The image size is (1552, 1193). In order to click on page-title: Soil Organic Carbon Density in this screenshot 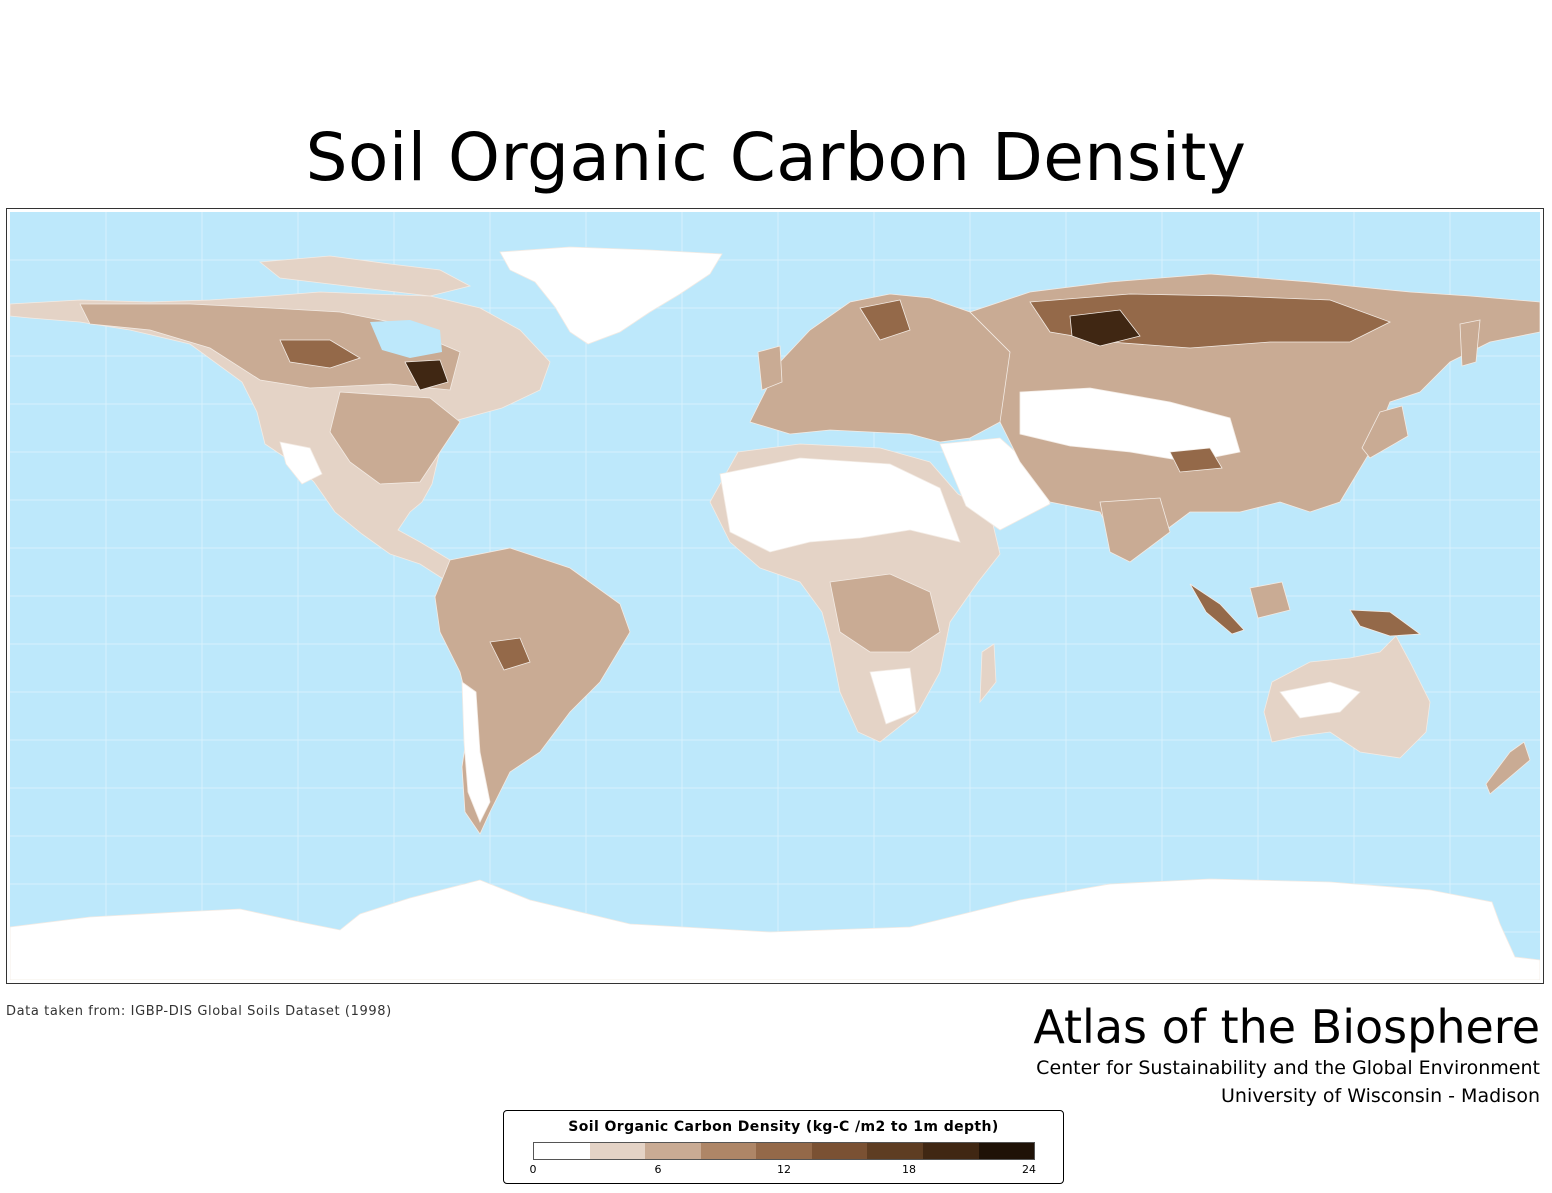, I will do `click(776, 157)`.